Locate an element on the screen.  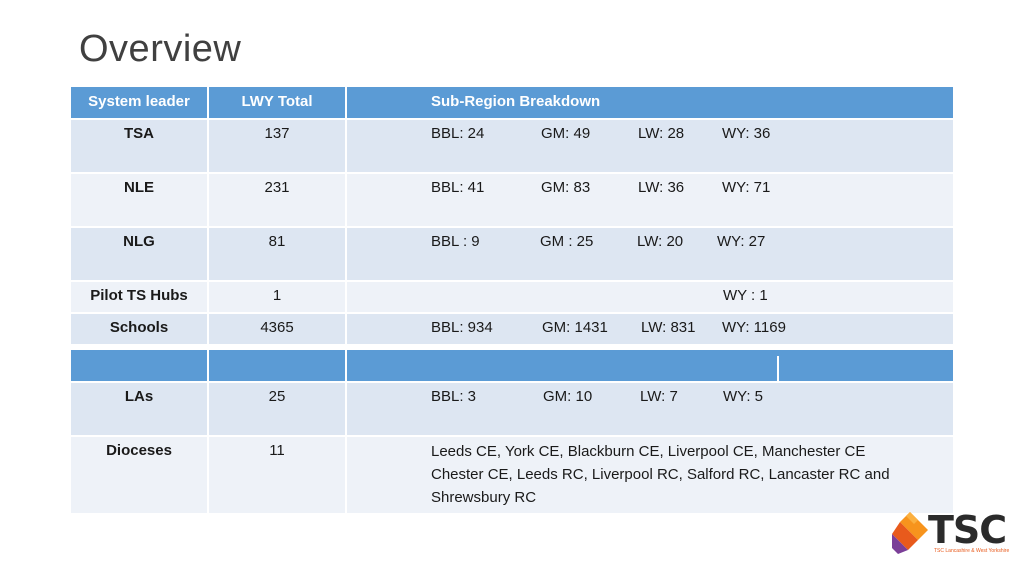
bbl-value: BBL: 41 is located at coordinates (458, 187).